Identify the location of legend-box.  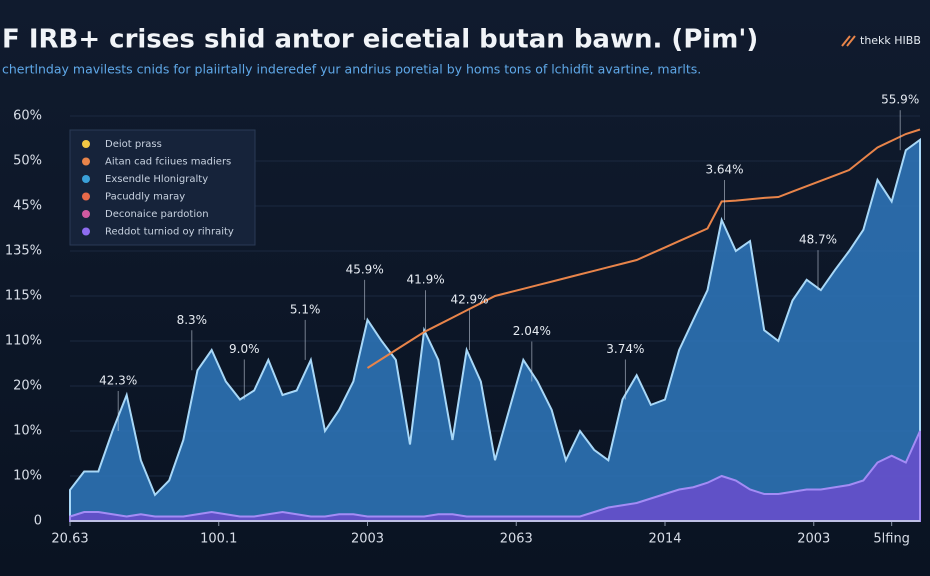
(162, 187).